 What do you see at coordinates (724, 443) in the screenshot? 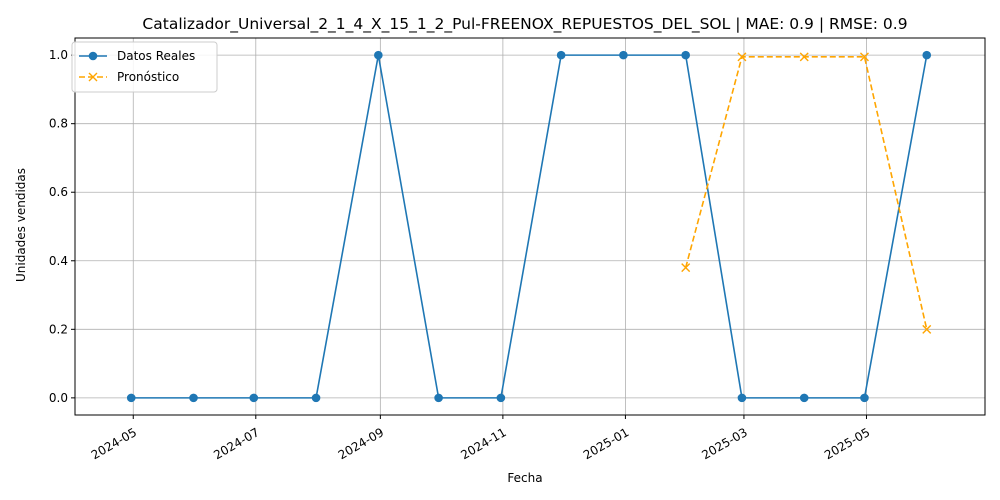
I see `x-tick-label: 2025-03` at bounding box center [724, 443].